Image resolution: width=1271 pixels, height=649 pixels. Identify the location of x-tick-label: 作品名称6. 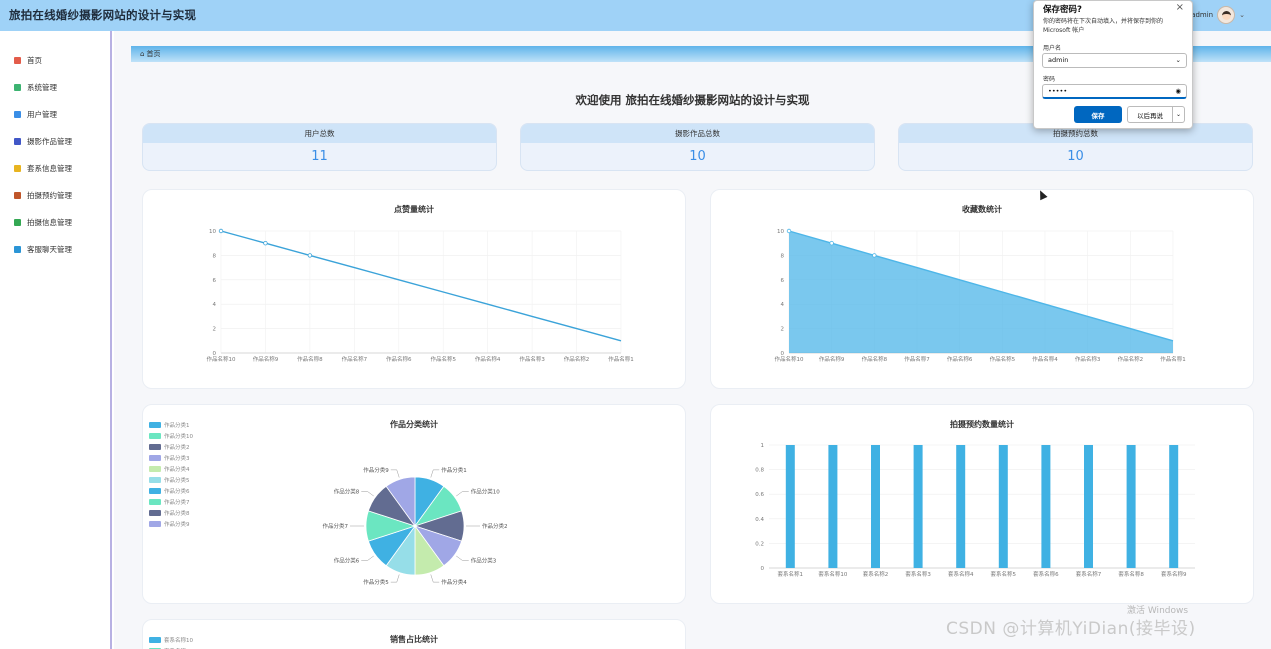
(960, 359).